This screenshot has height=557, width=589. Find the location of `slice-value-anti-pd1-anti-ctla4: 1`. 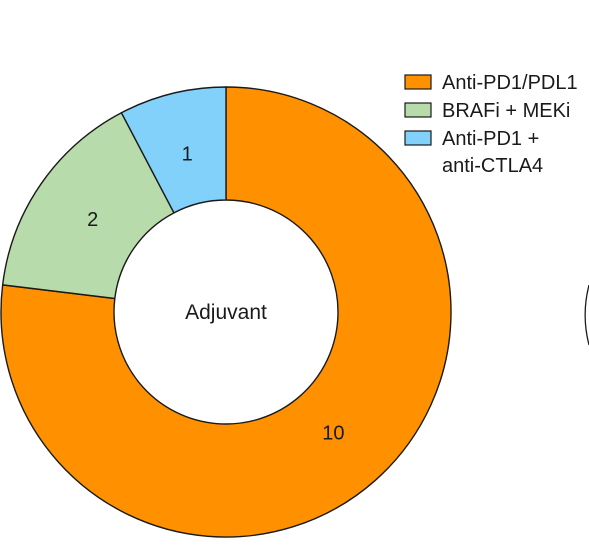

slice-value-anti-pd1-anti-ctla4: 1 is located at coordinates (187, 155).